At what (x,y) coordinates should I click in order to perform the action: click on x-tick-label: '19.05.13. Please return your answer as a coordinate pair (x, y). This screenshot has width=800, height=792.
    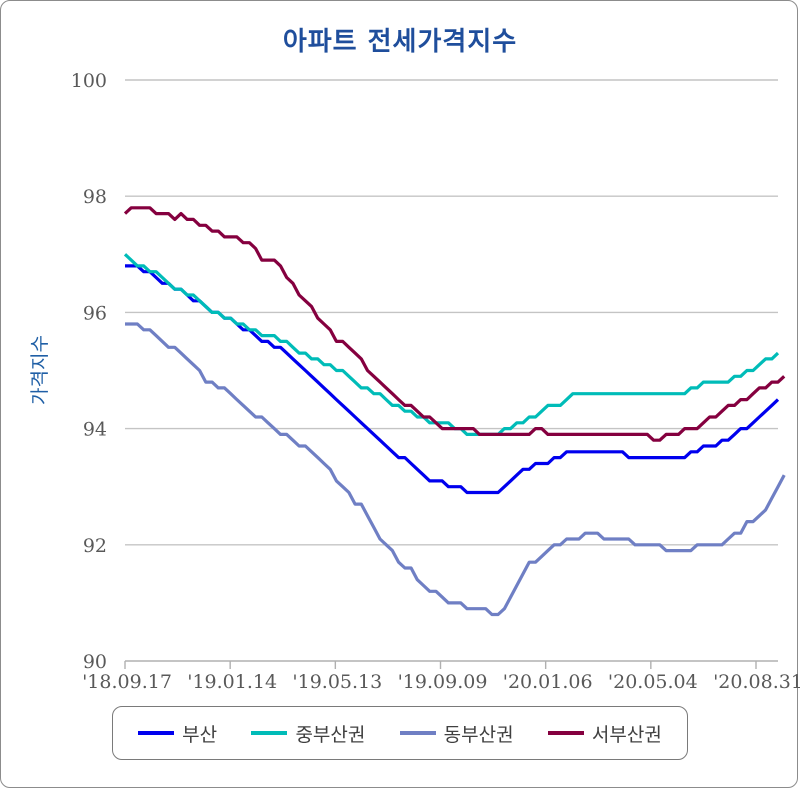
    Looking at the image, I should click on (337, 682).